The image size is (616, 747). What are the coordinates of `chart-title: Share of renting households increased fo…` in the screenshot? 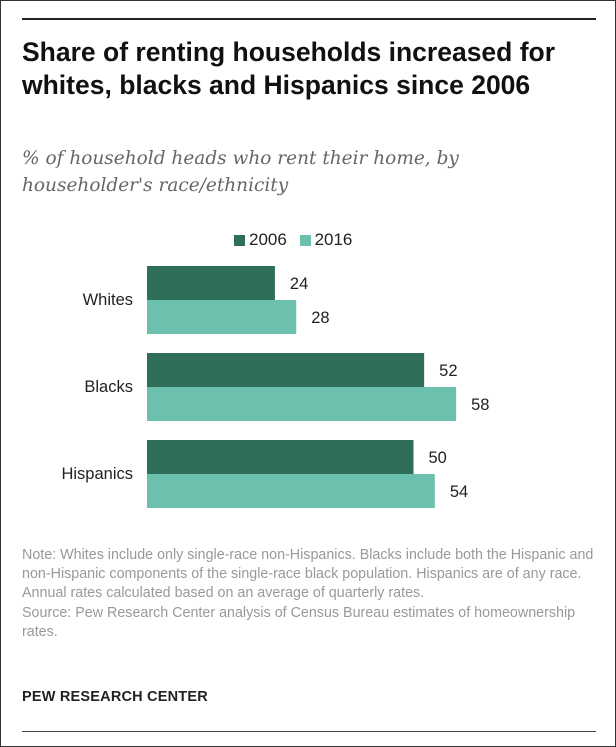 It's located at (289, 68).